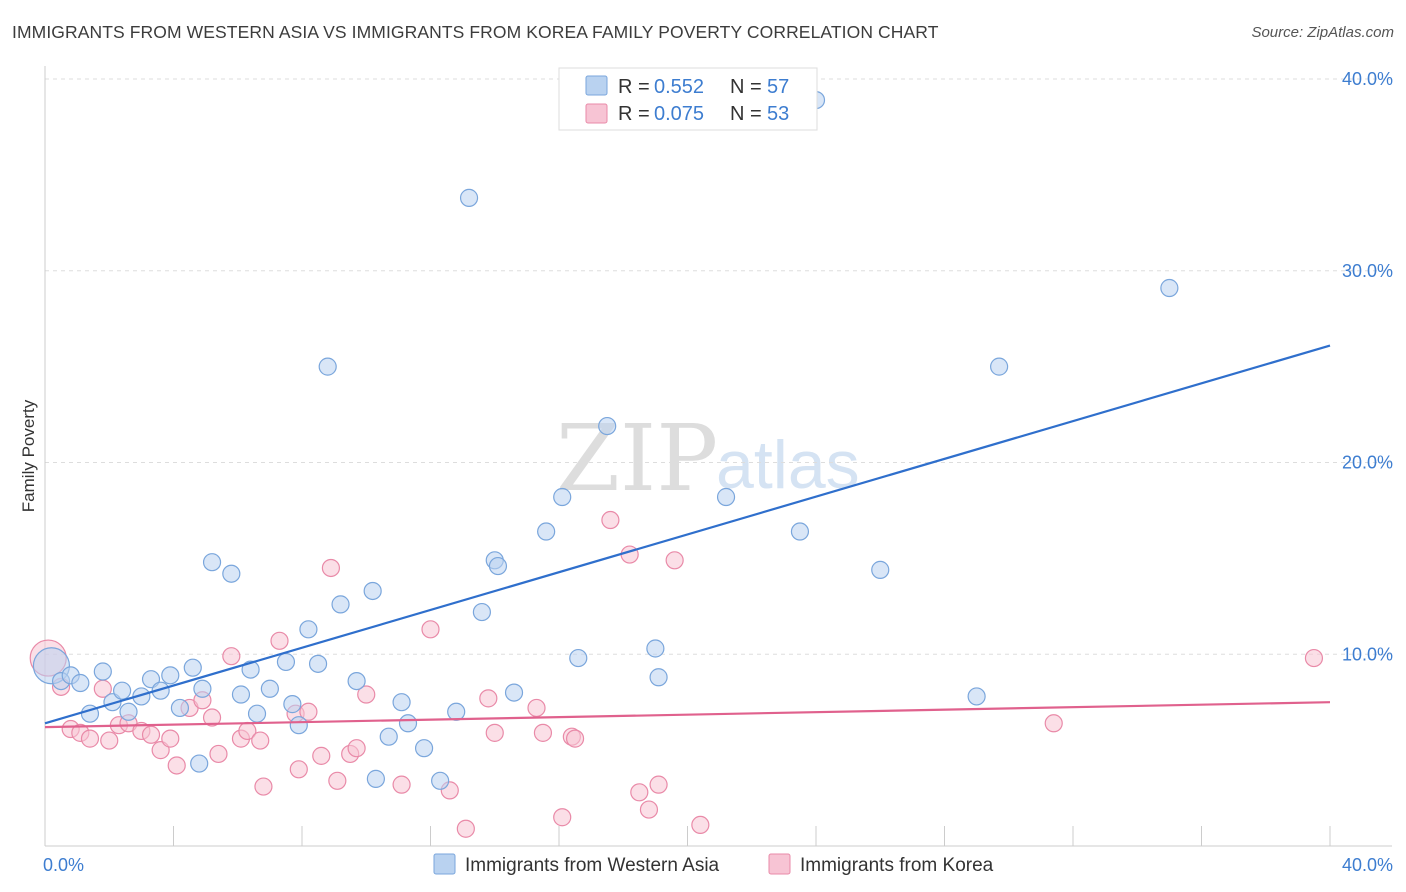 This screenshot has height=892, width=1406. What do you see at coordinates (788, 465) in the screenshot?
I see `watermark-atlas: atlas` at bounding box center [788, 465].